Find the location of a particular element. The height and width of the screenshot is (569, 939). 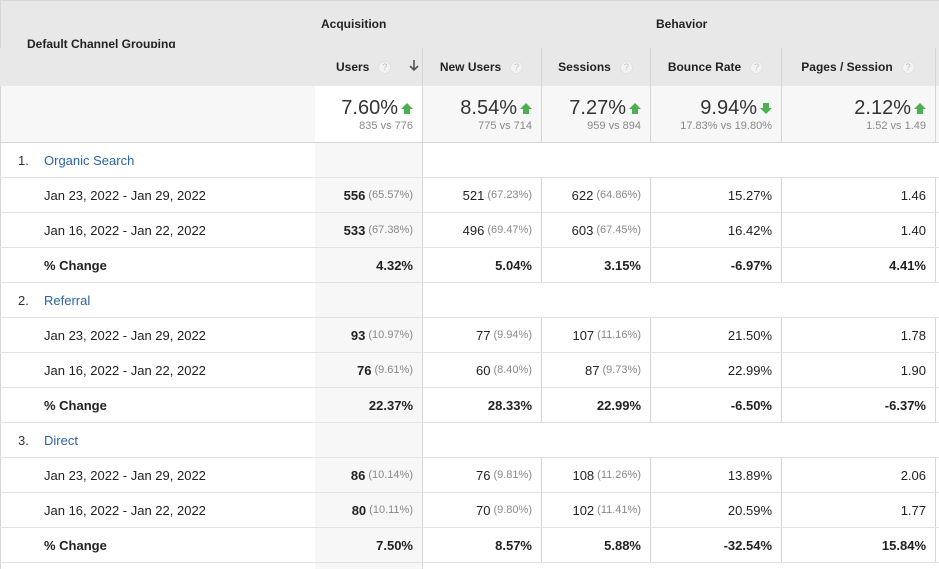

new-users-value: 521 is located at coordinates (473, 195).